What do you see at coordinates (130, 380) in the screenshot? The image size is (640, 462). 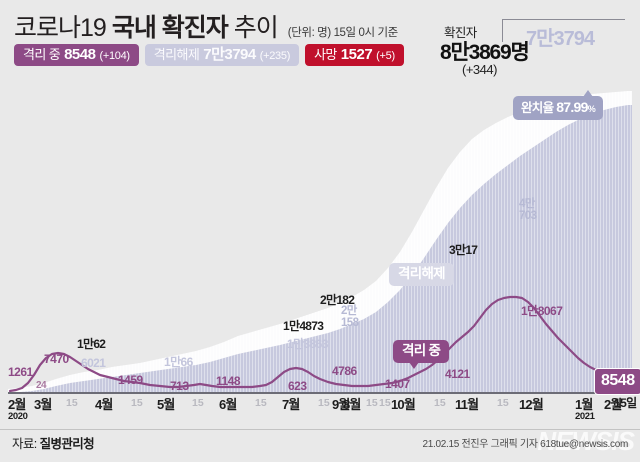 I see `label-isolating-1459: 1459` at bounding box center [130, 380].